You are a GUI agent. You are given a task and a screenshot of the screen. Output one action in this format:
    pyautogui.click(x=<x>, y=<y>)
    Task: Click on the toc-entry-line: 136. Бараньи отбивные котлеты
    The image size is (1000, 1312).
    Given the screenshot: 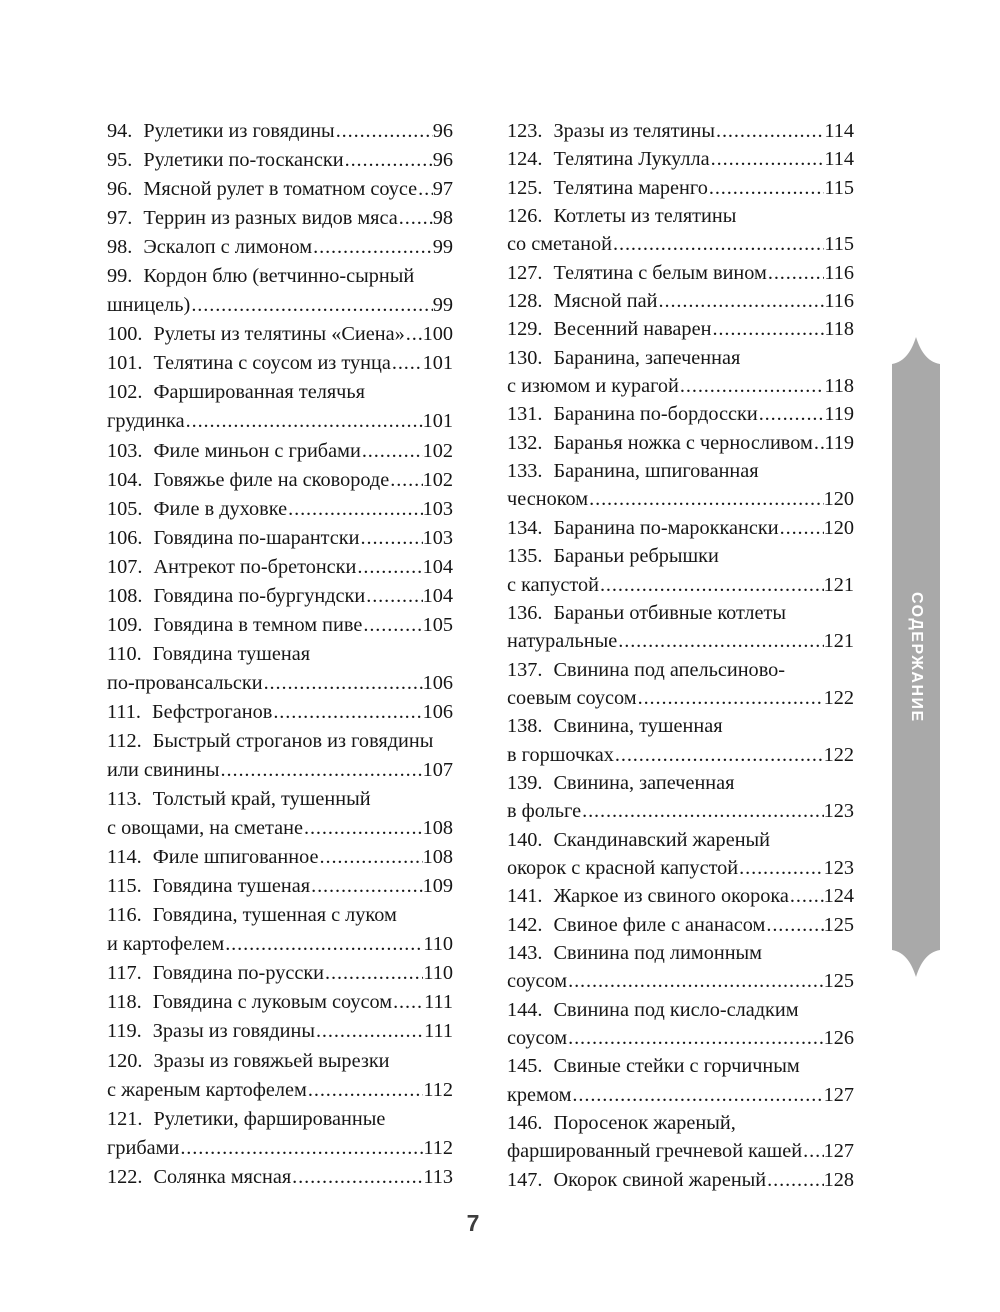 What is the action you would take?
    pyautogui.click(x=680, y=613)
    